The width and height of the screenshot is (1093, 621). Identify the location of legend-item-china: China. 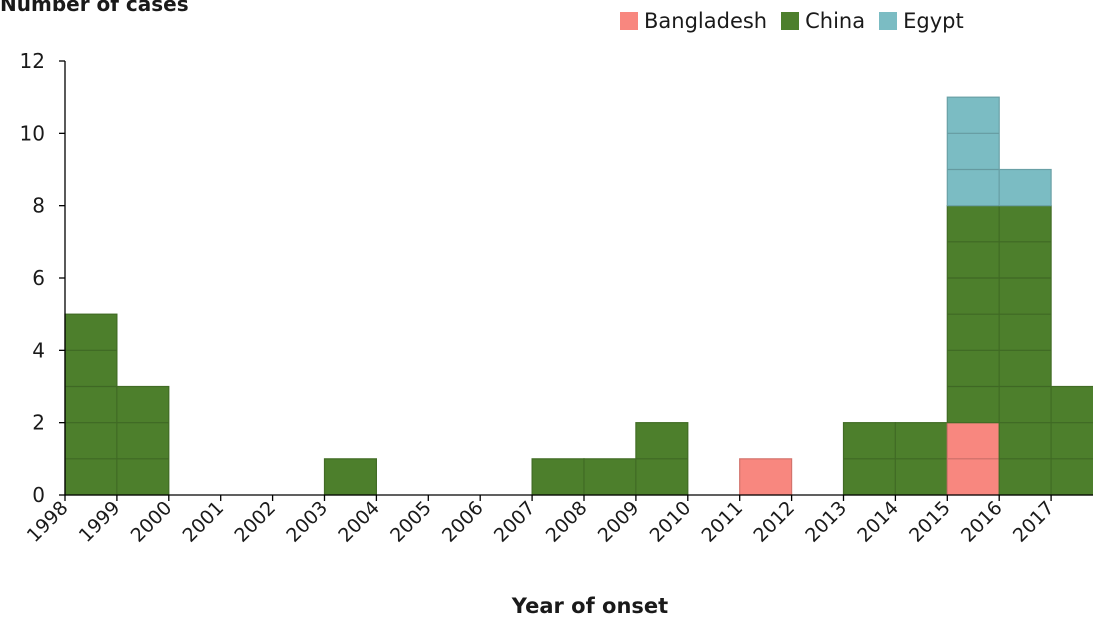
(823, 21).